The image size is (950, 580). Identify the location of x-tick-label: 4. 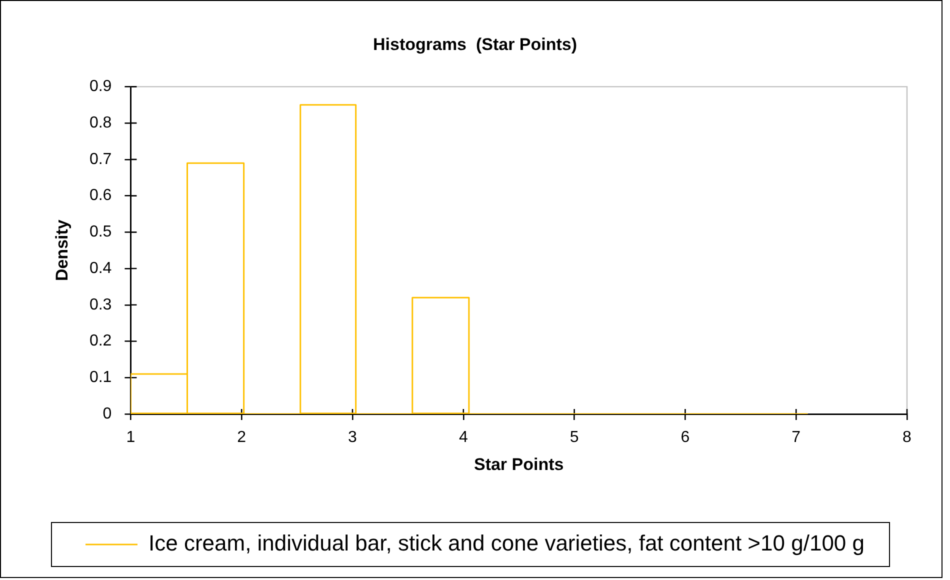
(463, 437).